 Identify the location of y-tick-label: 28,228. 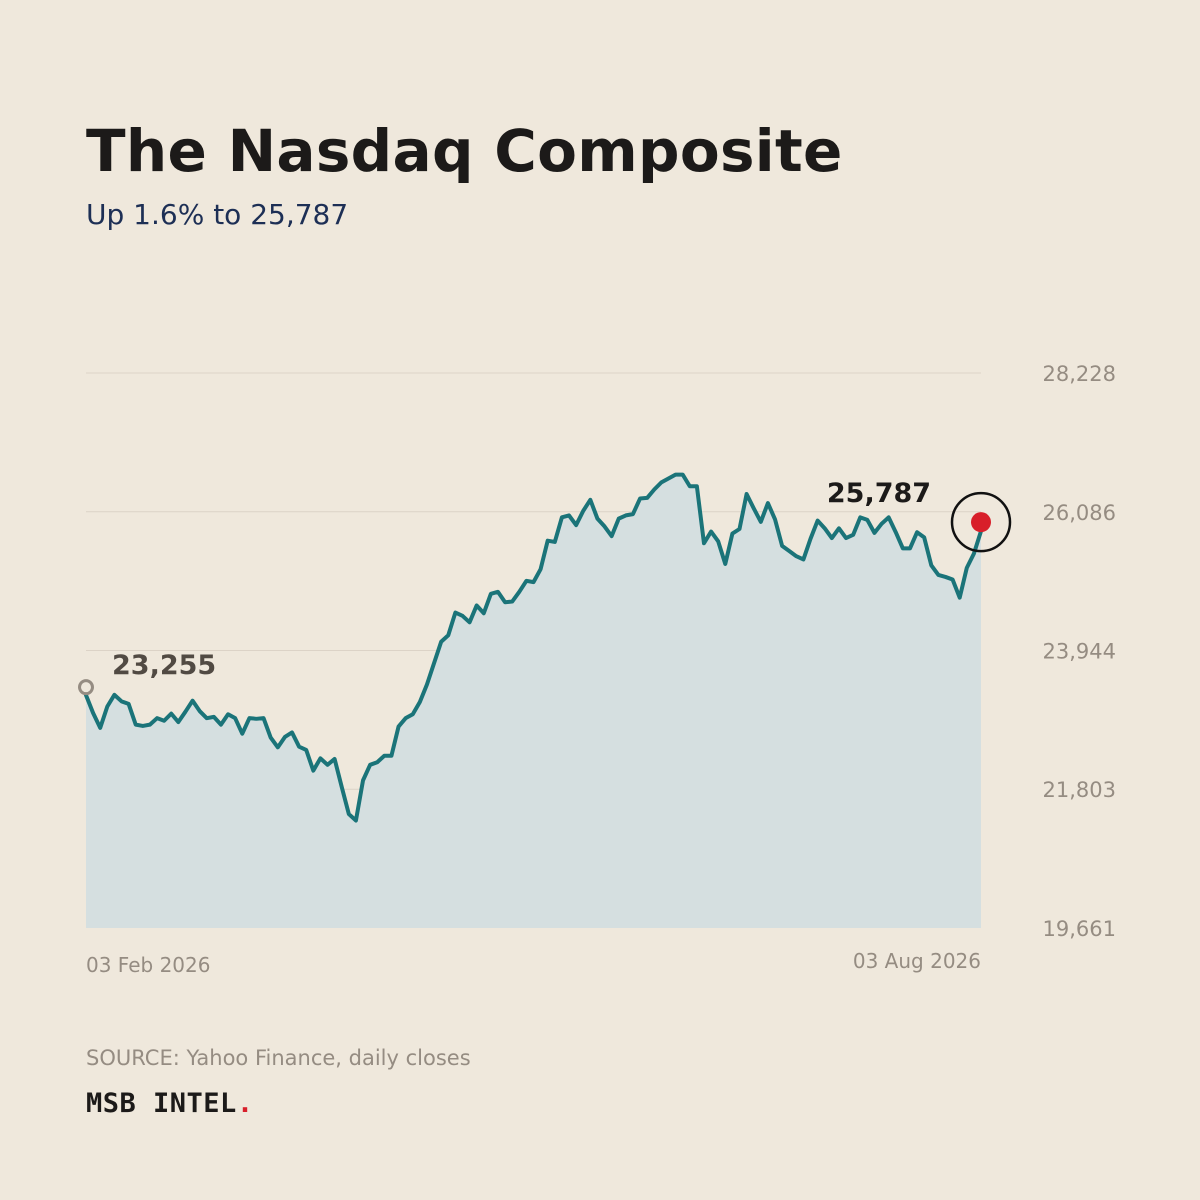
(1079, 374).